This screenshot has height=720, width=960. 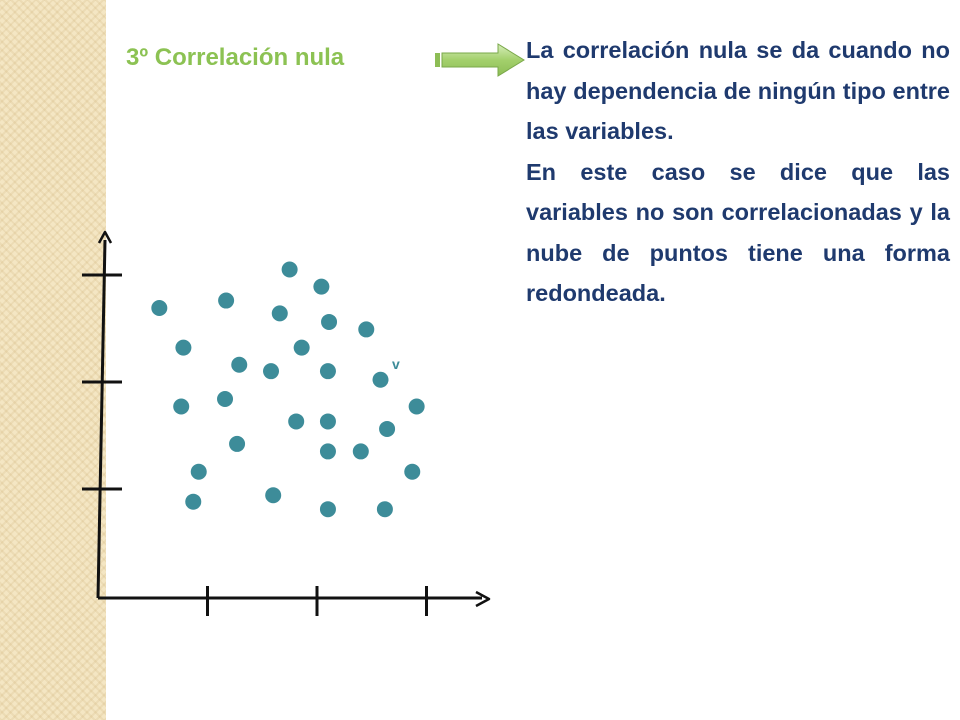 What do you see at coordinates (53, 360) in the screenshot?
I see `decorative-side-strip` at bounding box center [53, 360].